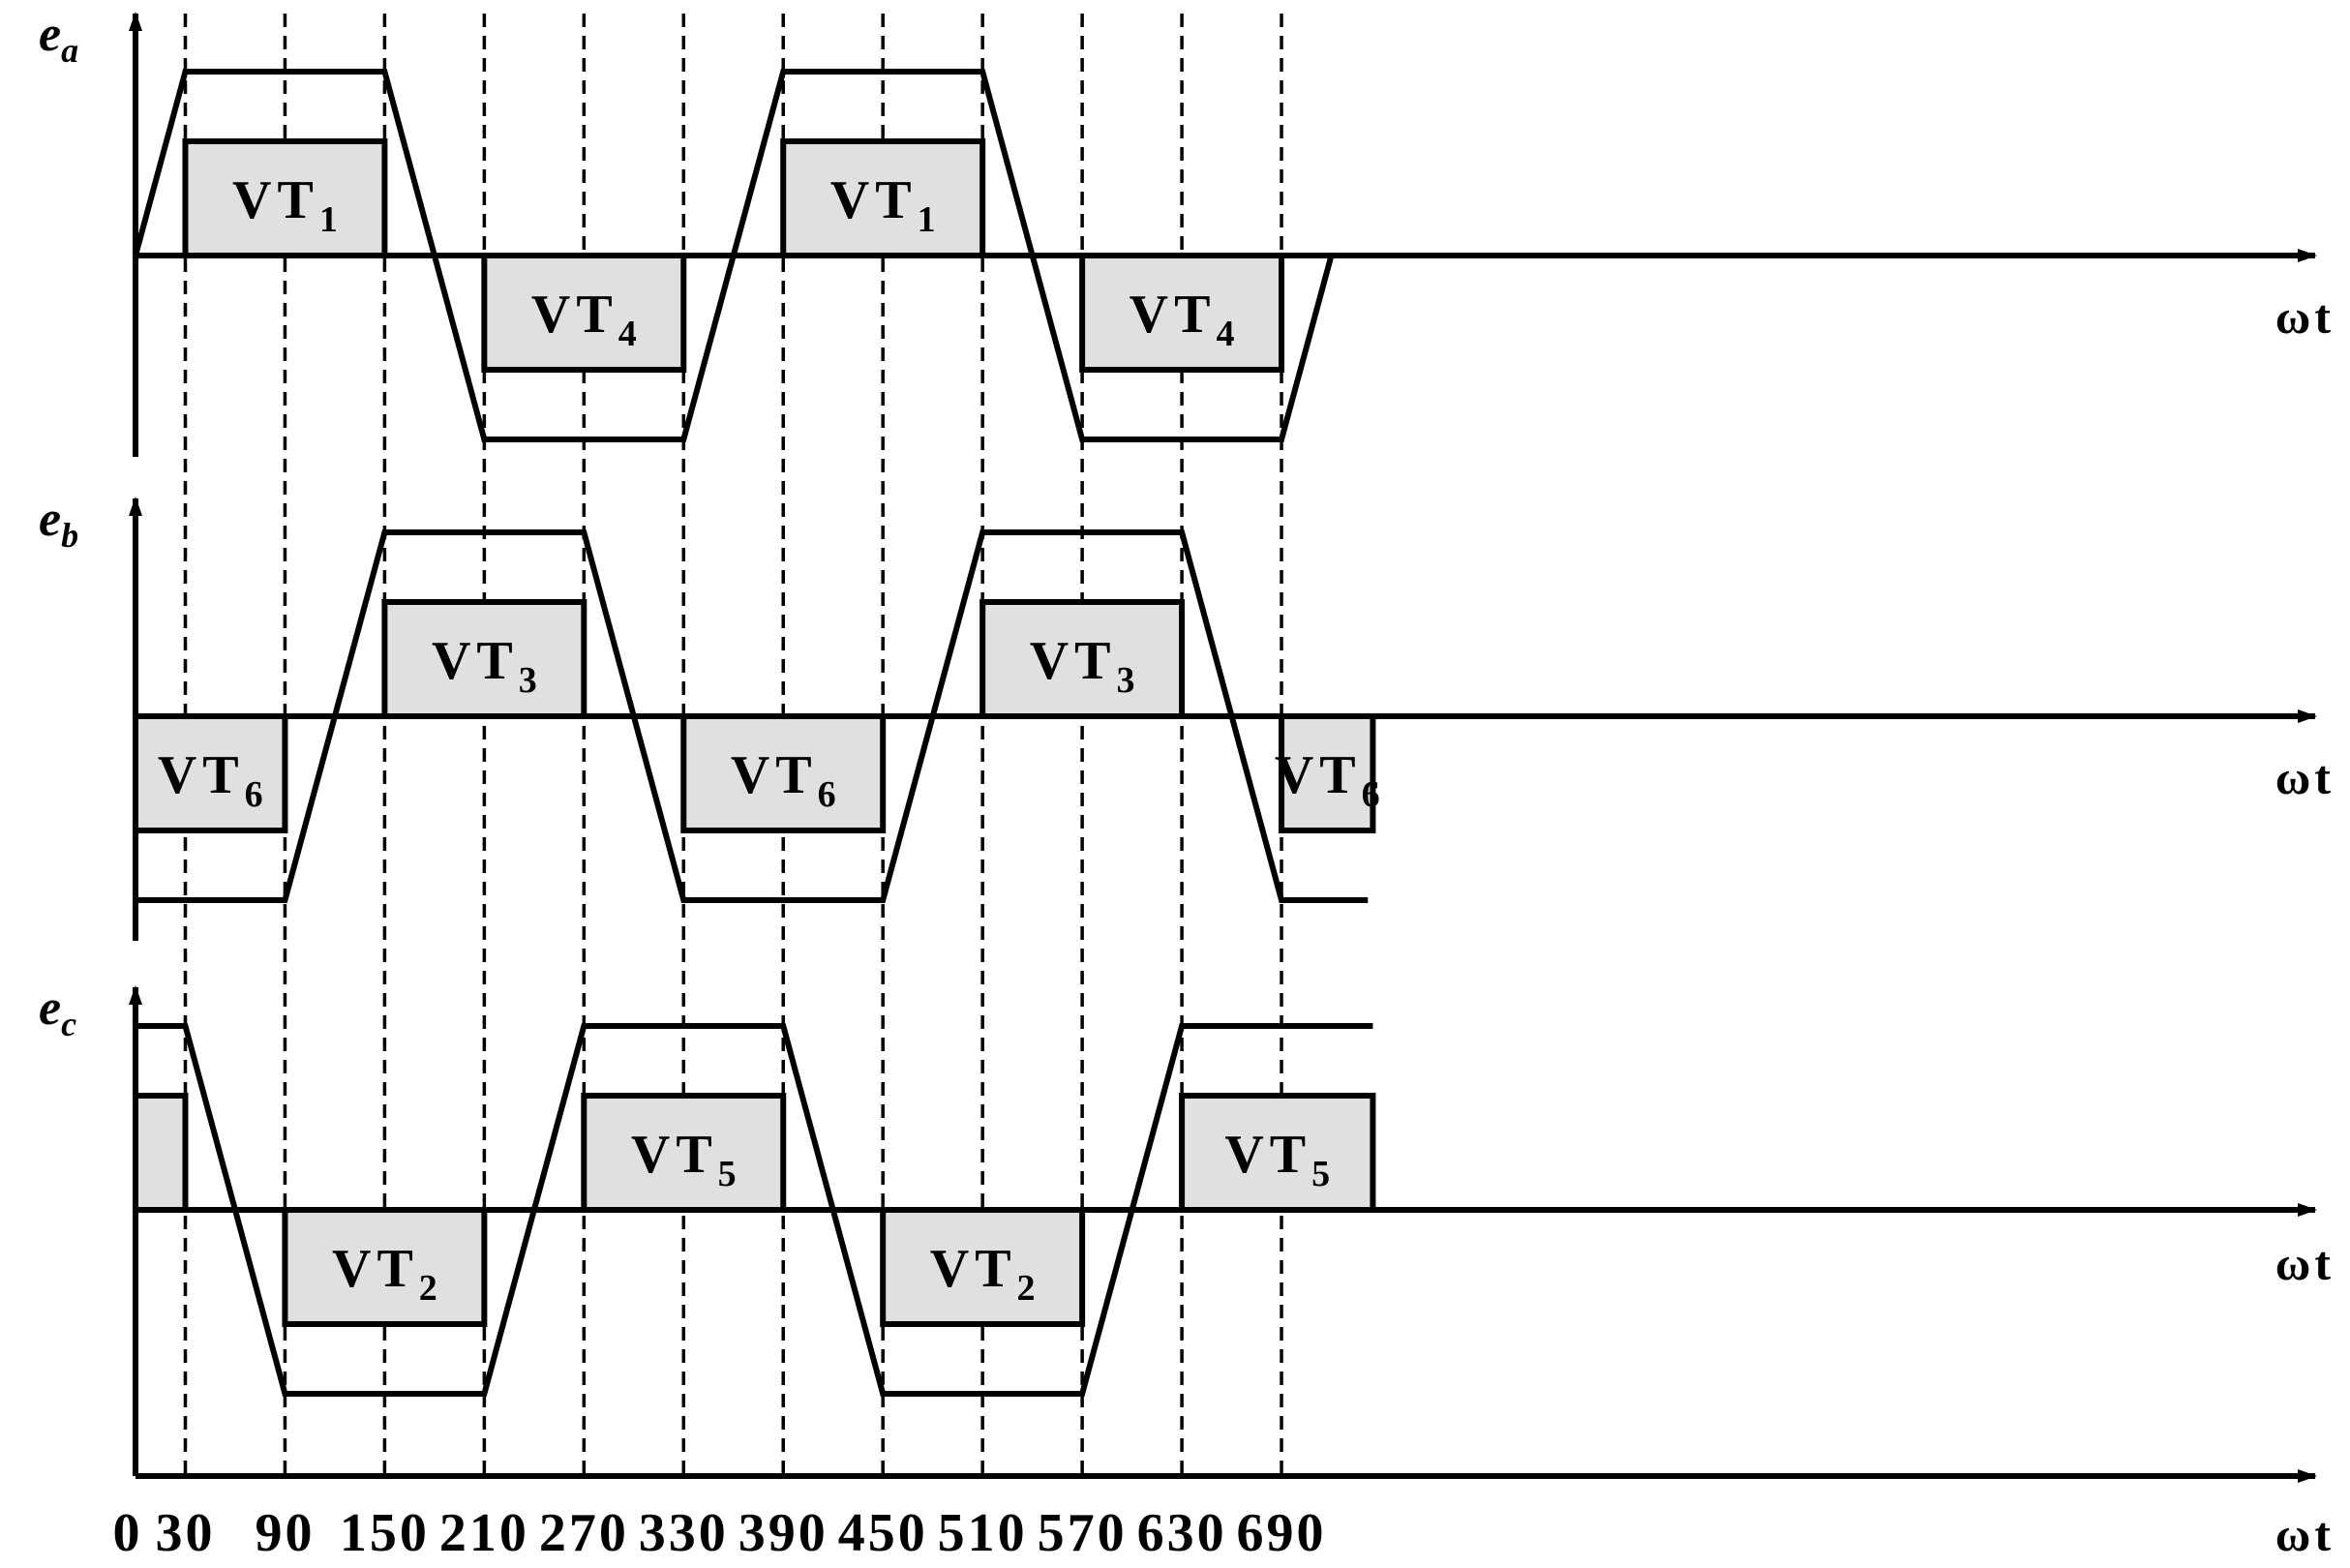 The image size is (2350, 1568). I want to click on pulse-b-0: VT6, so click(210, 773).